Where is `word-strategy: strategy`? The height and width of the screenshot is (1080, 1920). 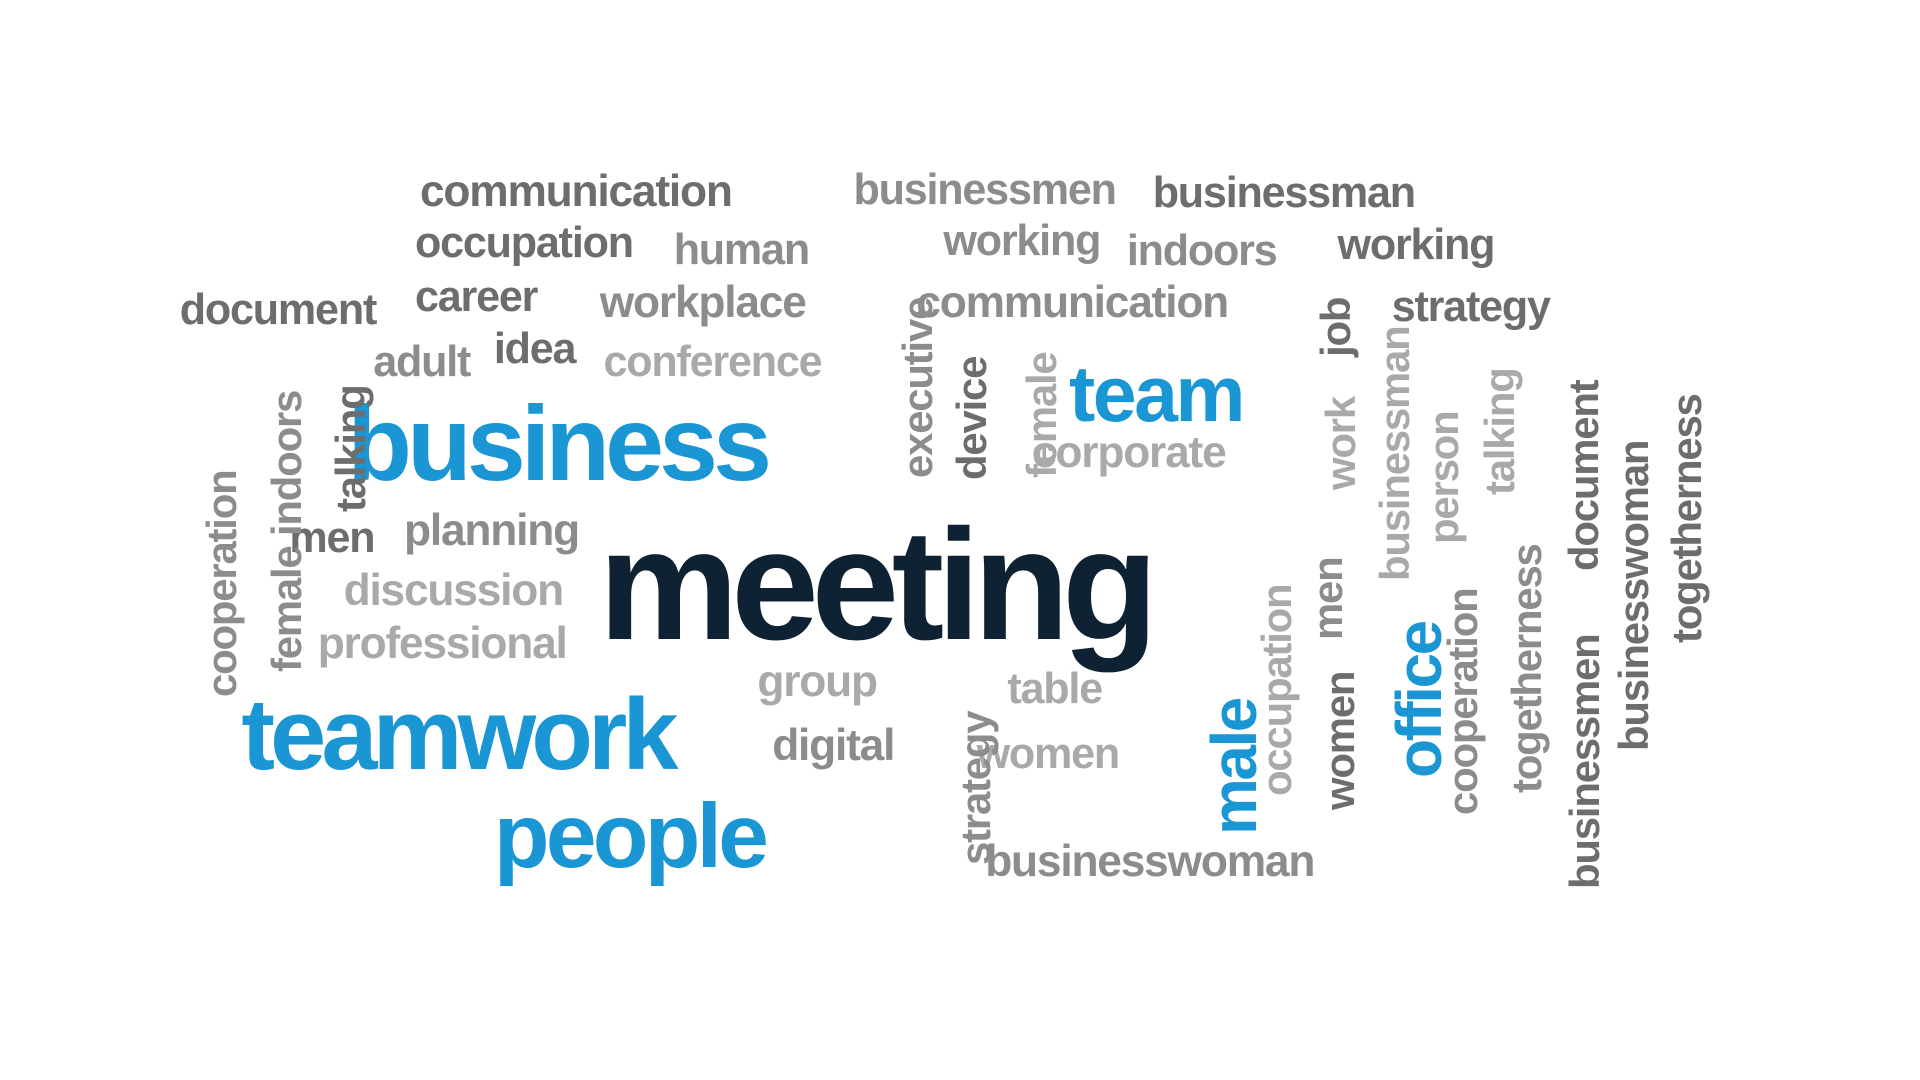
word-strategy: strategy is located at coordinates (1471, 306).